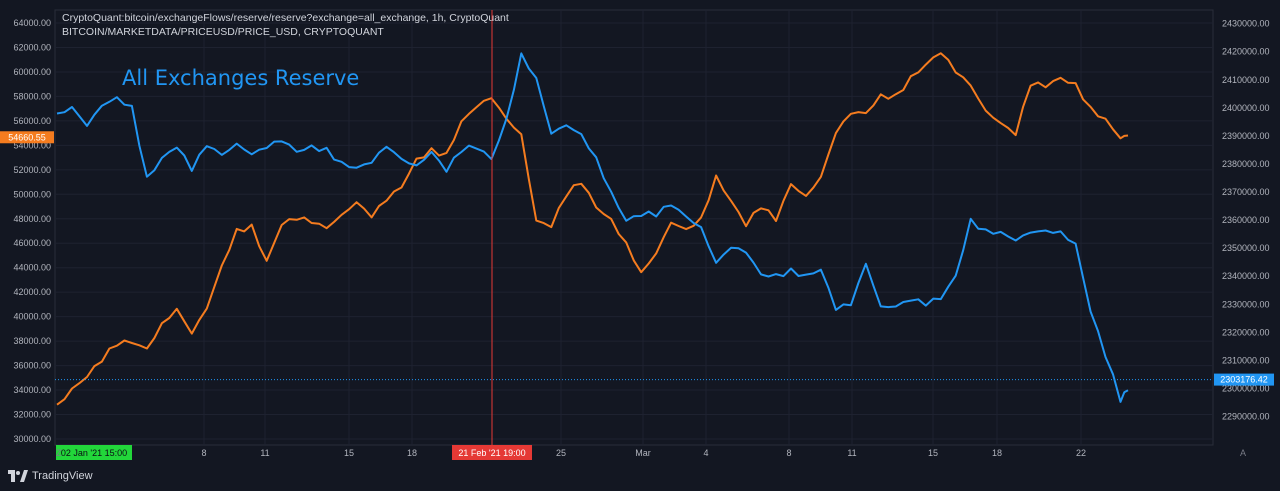 The image size is (1280, 491). I want to click on left-tick-label: 42000.00, so click(32, 292).